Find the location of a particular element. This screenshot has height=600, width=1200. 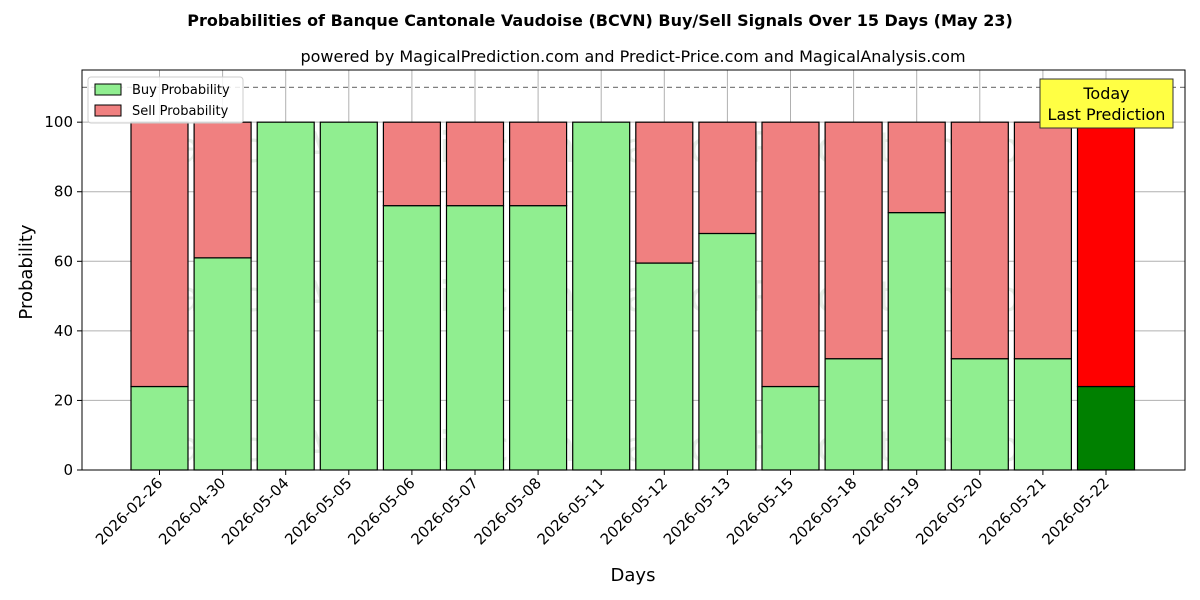

today-annotation-box is located at coordinates (1106, 103).